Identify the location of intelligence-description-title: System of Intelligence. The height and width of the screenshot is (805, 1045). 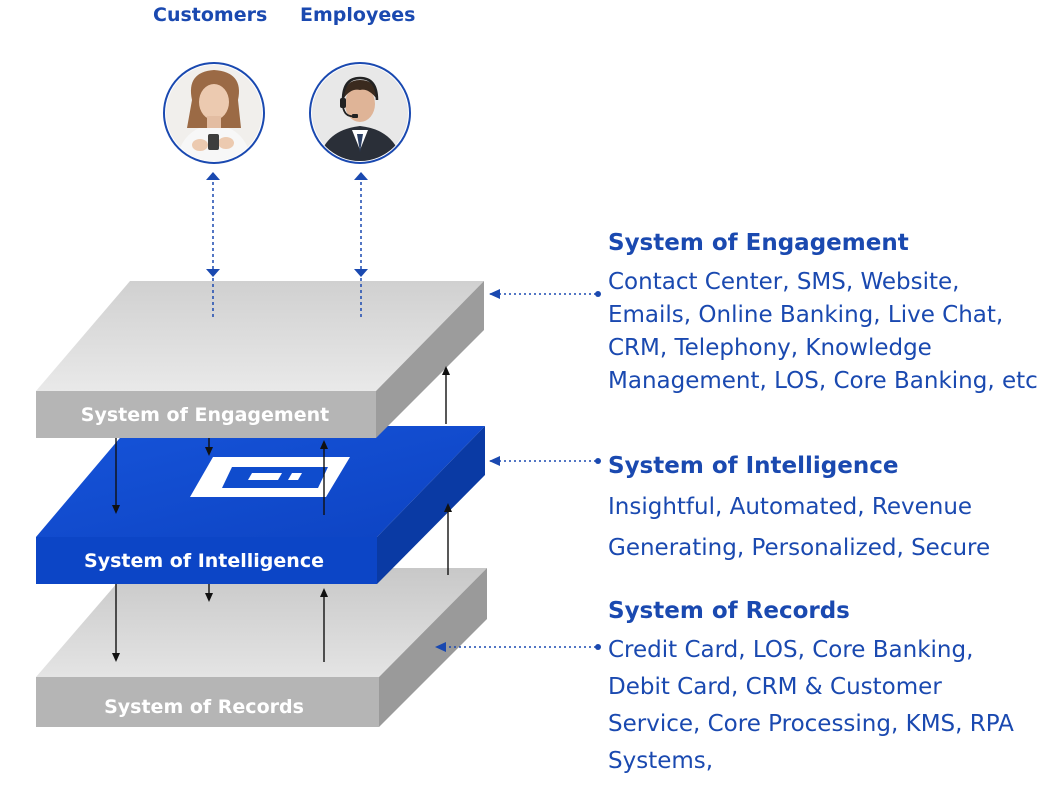
(753, 466).